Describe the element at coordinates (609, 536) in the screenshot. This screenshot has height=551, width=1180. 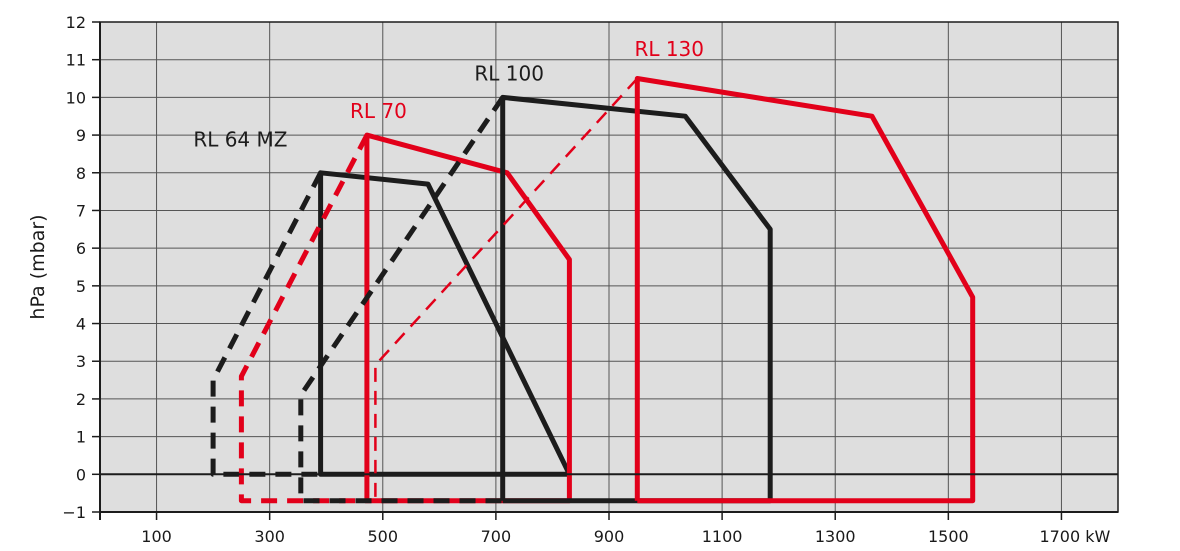
I see `x-tick-label: 900` at that location.